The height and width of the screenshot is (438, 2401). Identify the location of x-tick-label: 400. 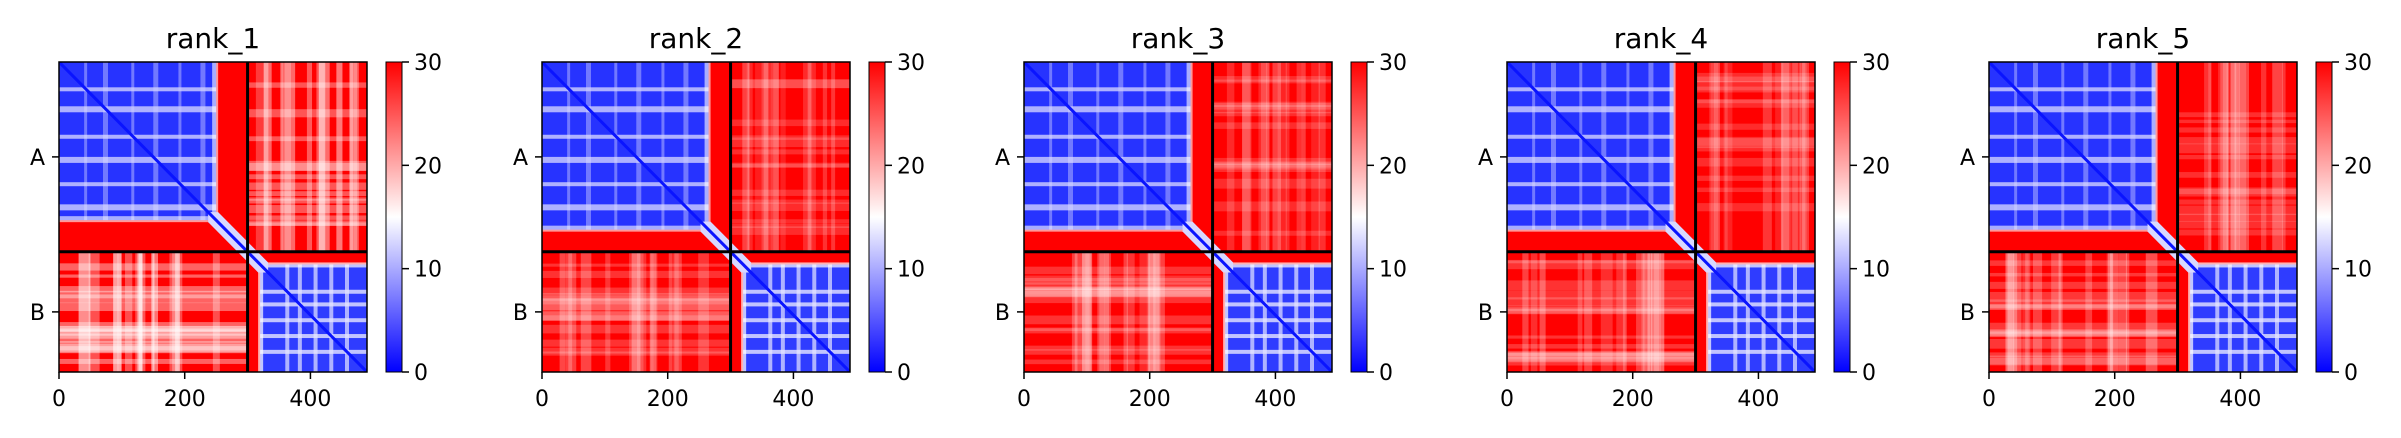
(310, 399).